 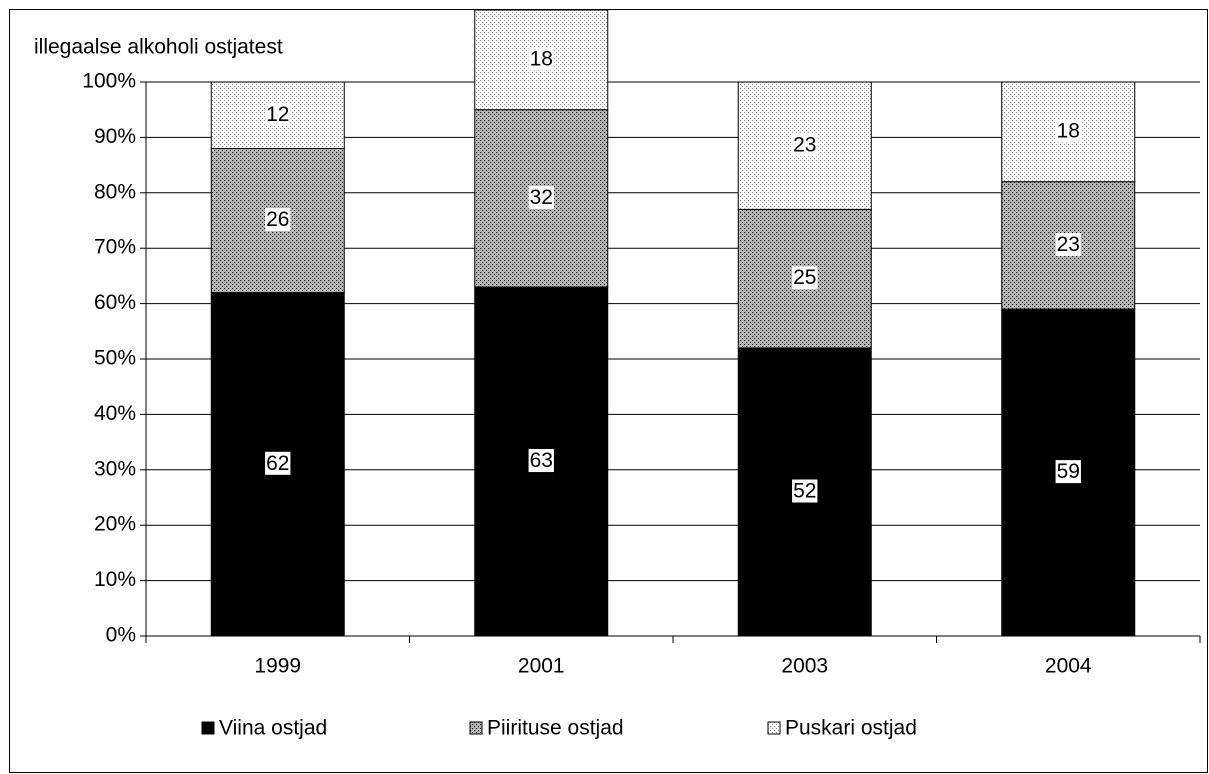 I want to click on data-label: 59, so click(x=1068, y=471).